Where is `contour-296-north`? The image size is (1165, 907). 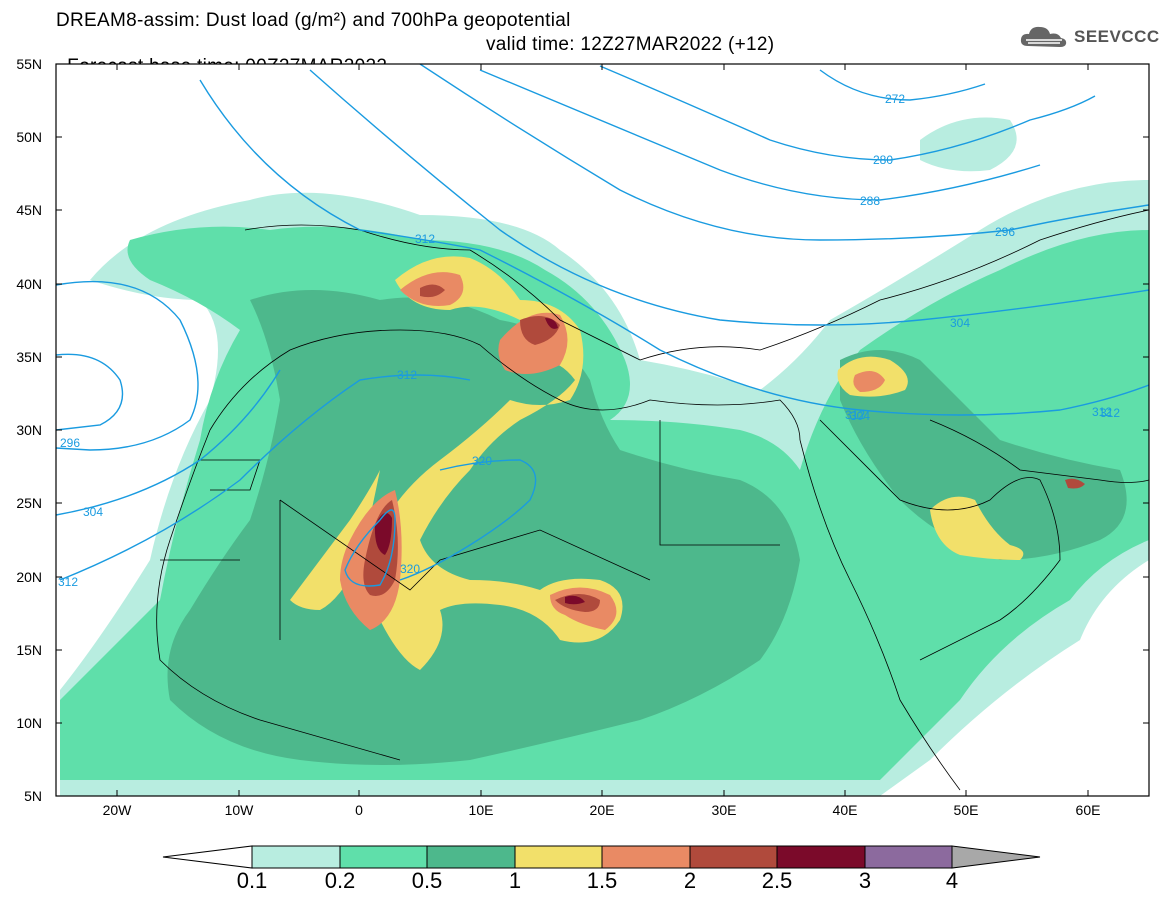
contour-296-north is located at coordinates (784, 152).